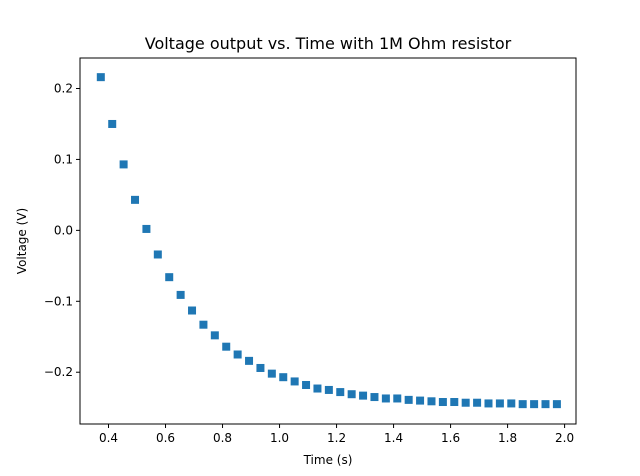 Image resolution: width=640 pixels, height=476 pixels. What do you see at coordinates (328, 460) in the screenshot?
I see `x-axis-label: Time (s)` at bounding box center [328, 460].